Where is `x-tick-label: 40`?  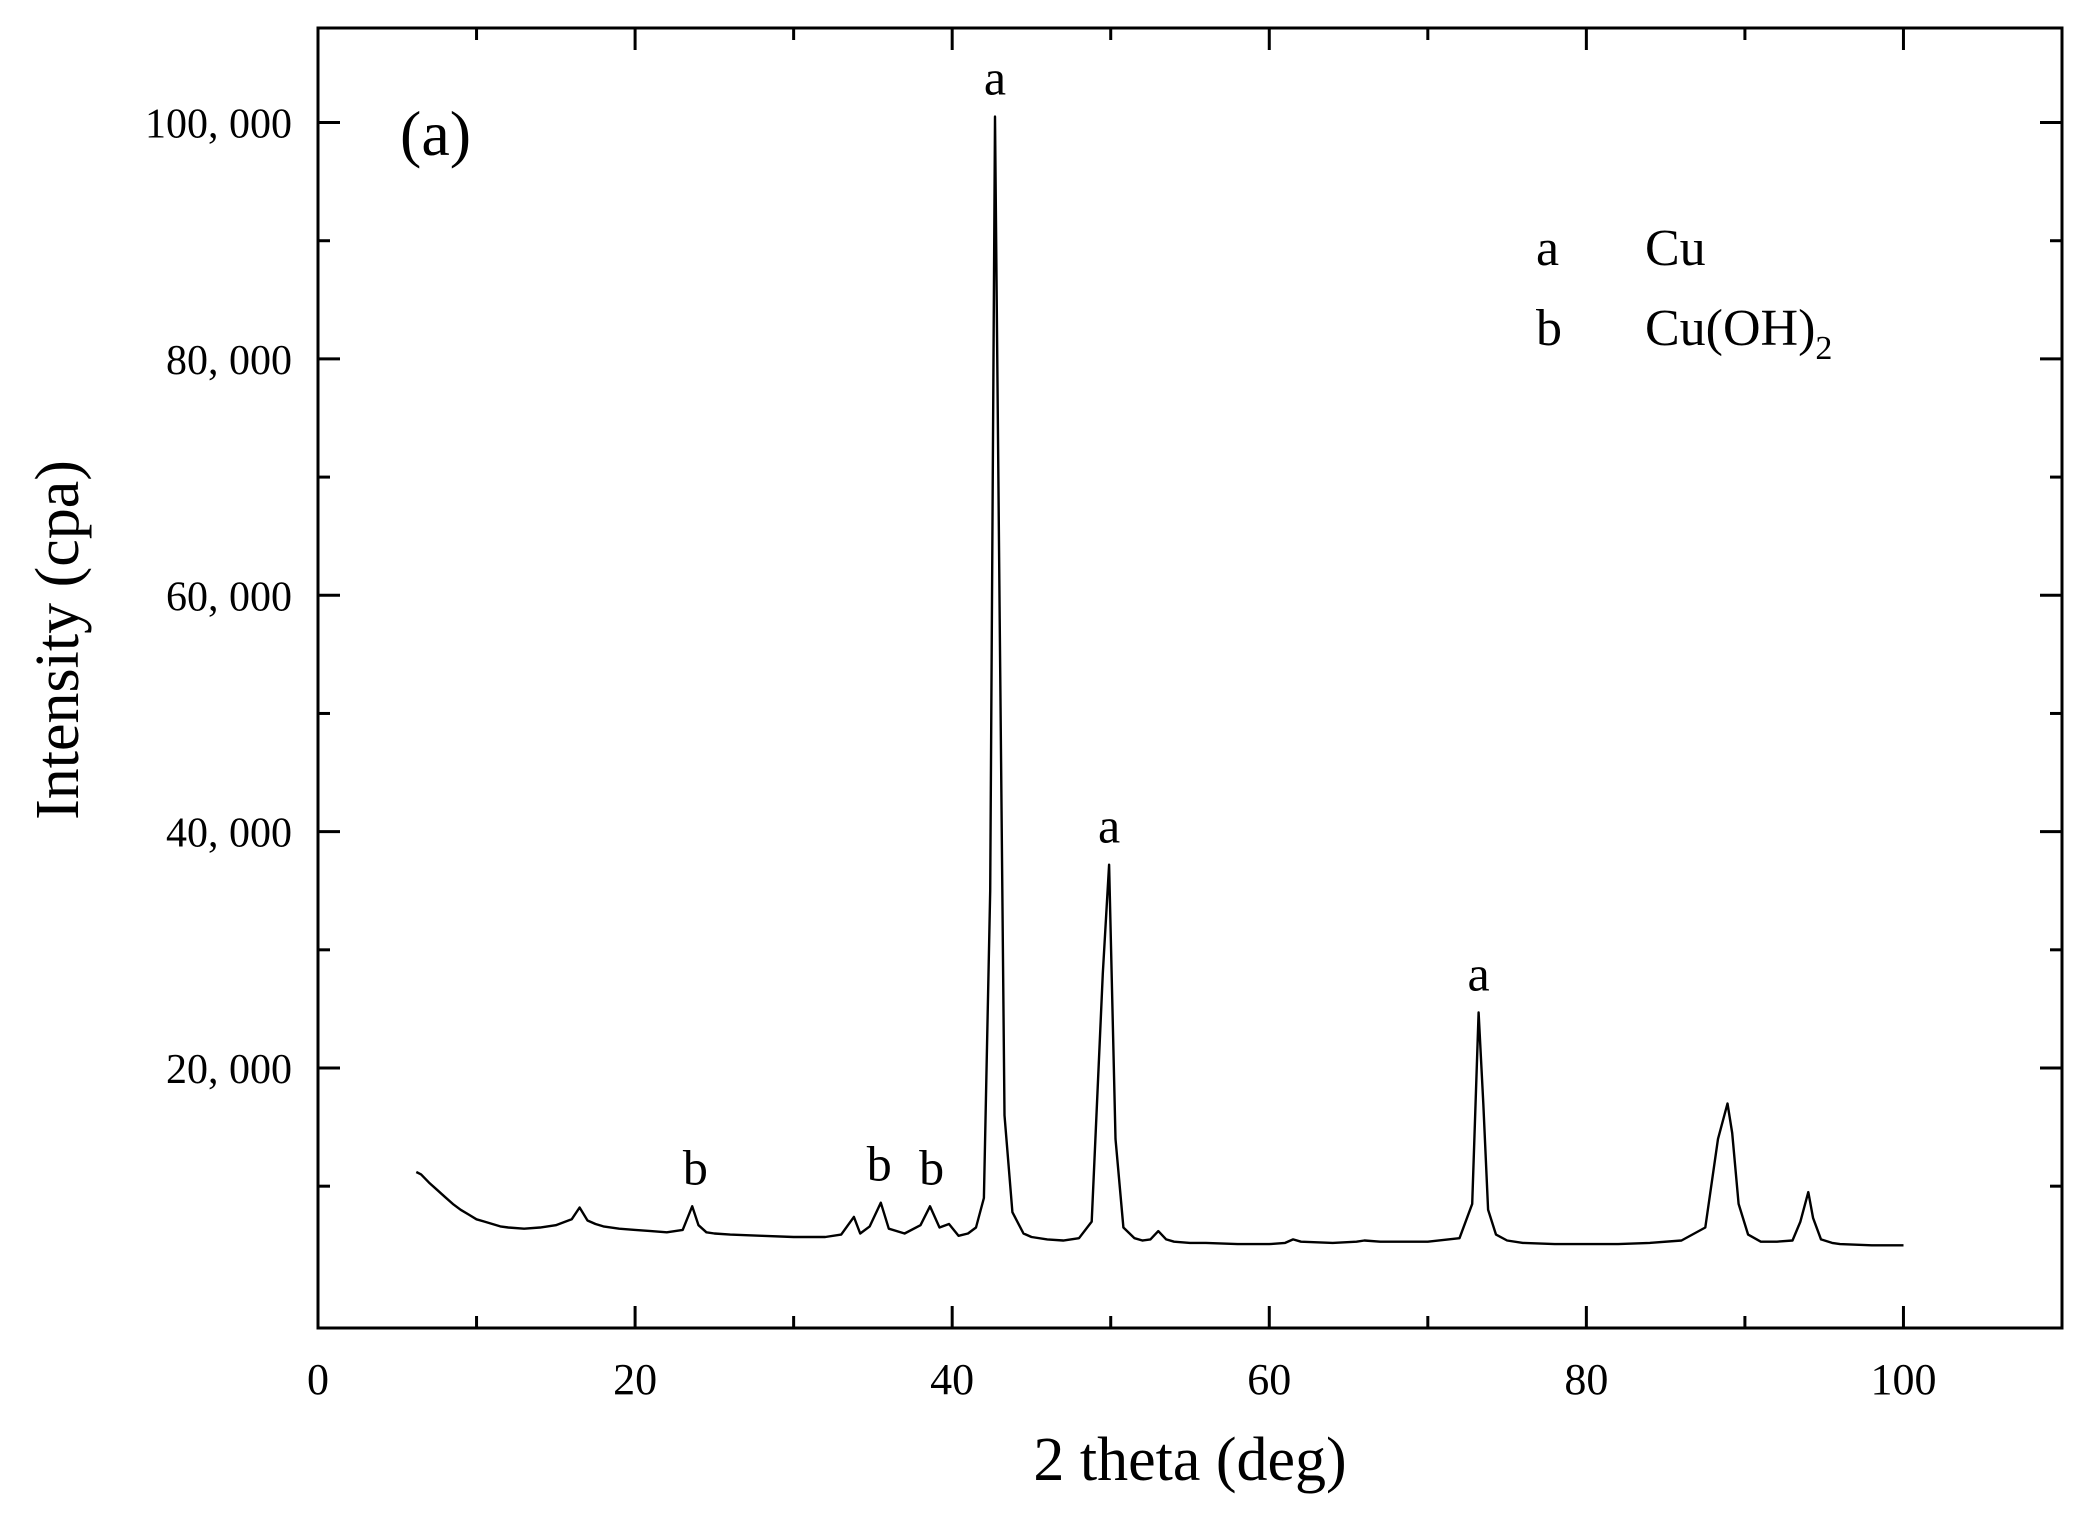
x-tick-label: 40 is located at coordinates (952, 1379).